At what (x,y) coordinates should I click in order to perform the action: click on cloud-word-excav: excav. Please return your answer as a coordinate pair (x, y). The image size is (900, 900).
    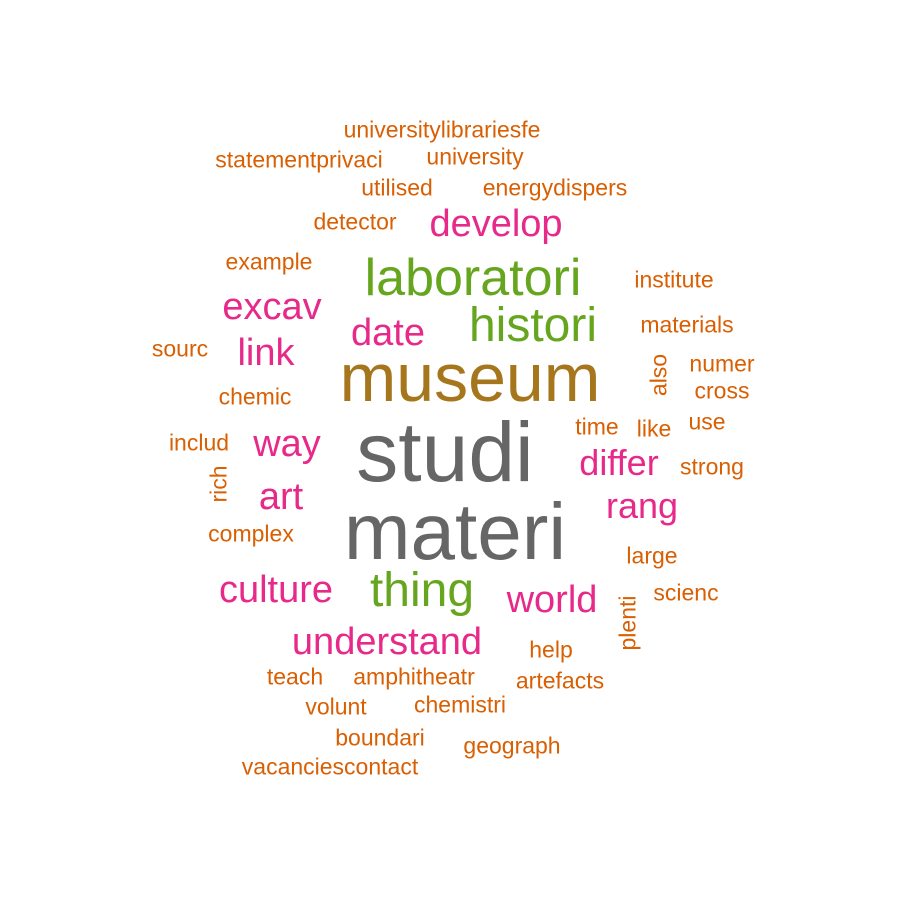
    Looking at the image, I should click on (272, 307).